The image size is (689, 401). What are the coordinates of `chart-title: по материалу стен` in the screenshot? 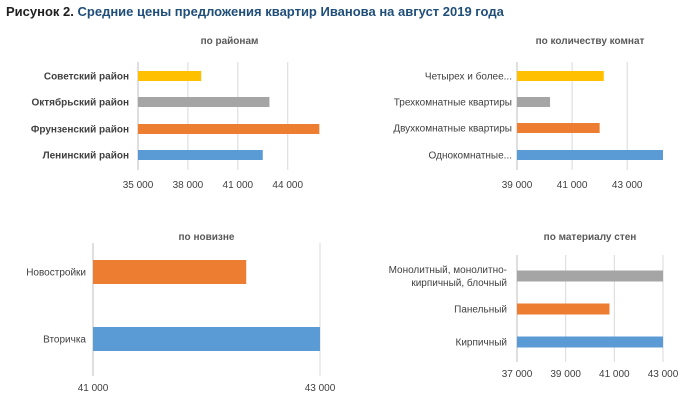 It's located at (590, 237).